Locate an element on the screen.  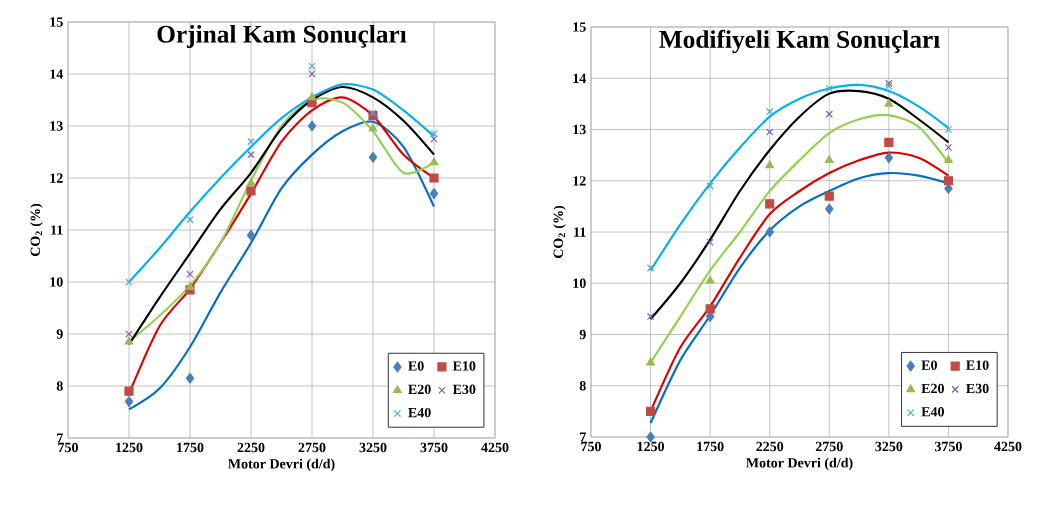
chart-title: Modifiyeli Kam Sonuçları is located at coordinates (799, 41).